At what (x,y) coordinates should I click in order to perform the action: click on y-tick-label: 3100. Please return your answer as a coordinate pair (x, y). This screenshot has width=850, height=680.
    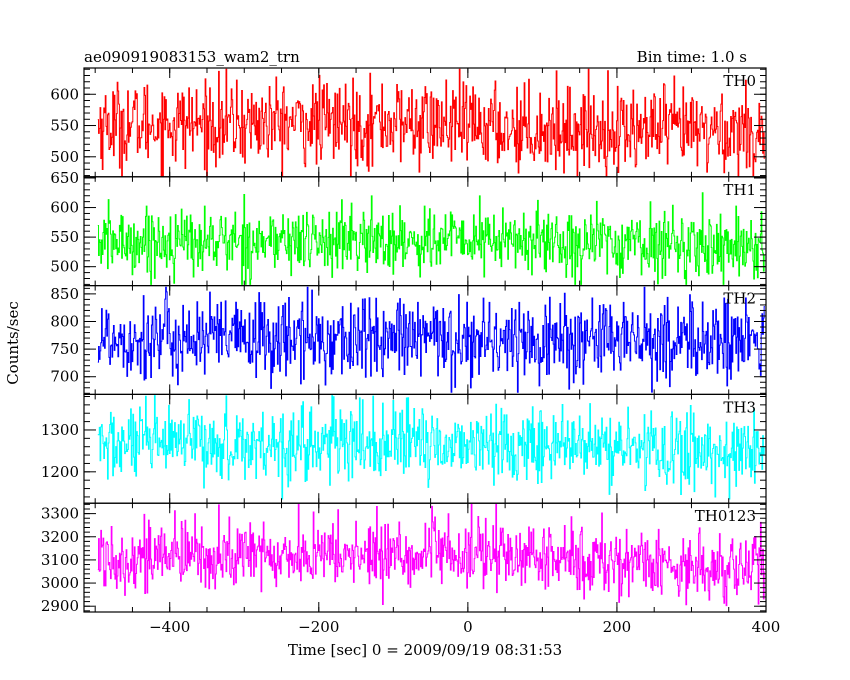
    Looking at the image, I should click on (60, 560).